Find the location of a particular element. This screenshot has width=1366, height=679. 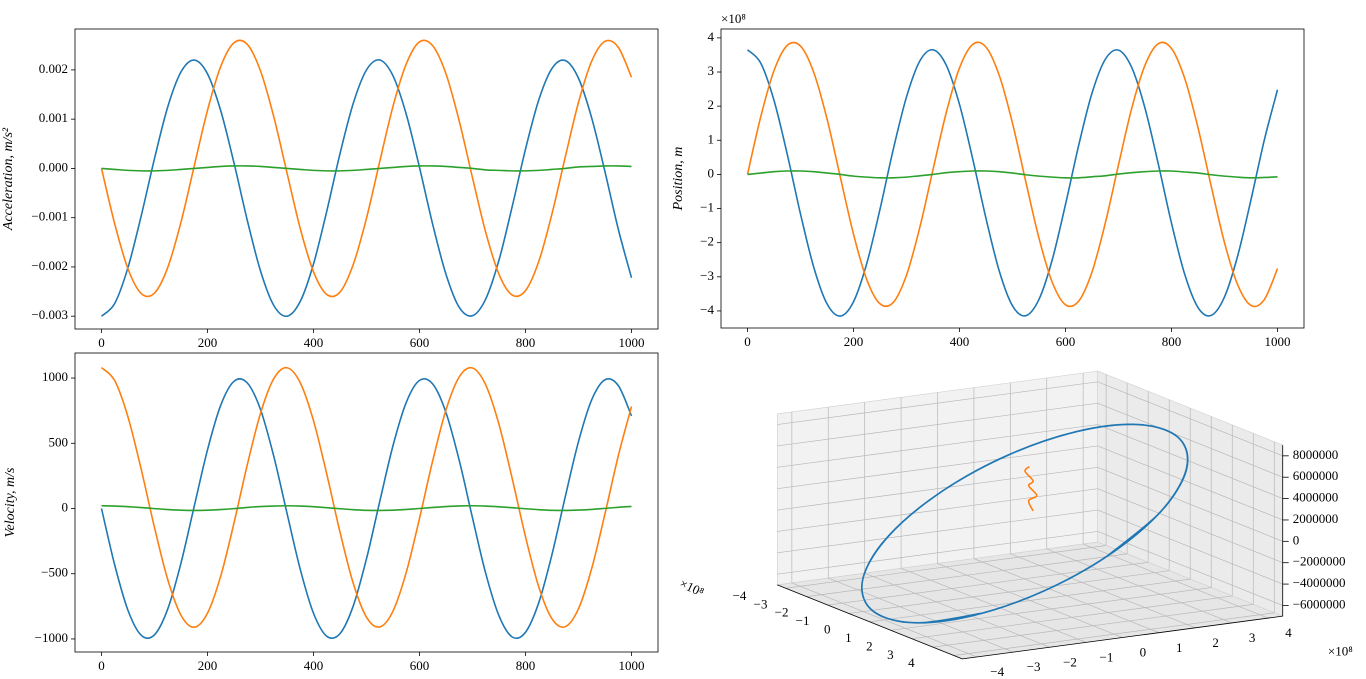

z-tick-label: 4000000 is located at coordinates (1316, 497).